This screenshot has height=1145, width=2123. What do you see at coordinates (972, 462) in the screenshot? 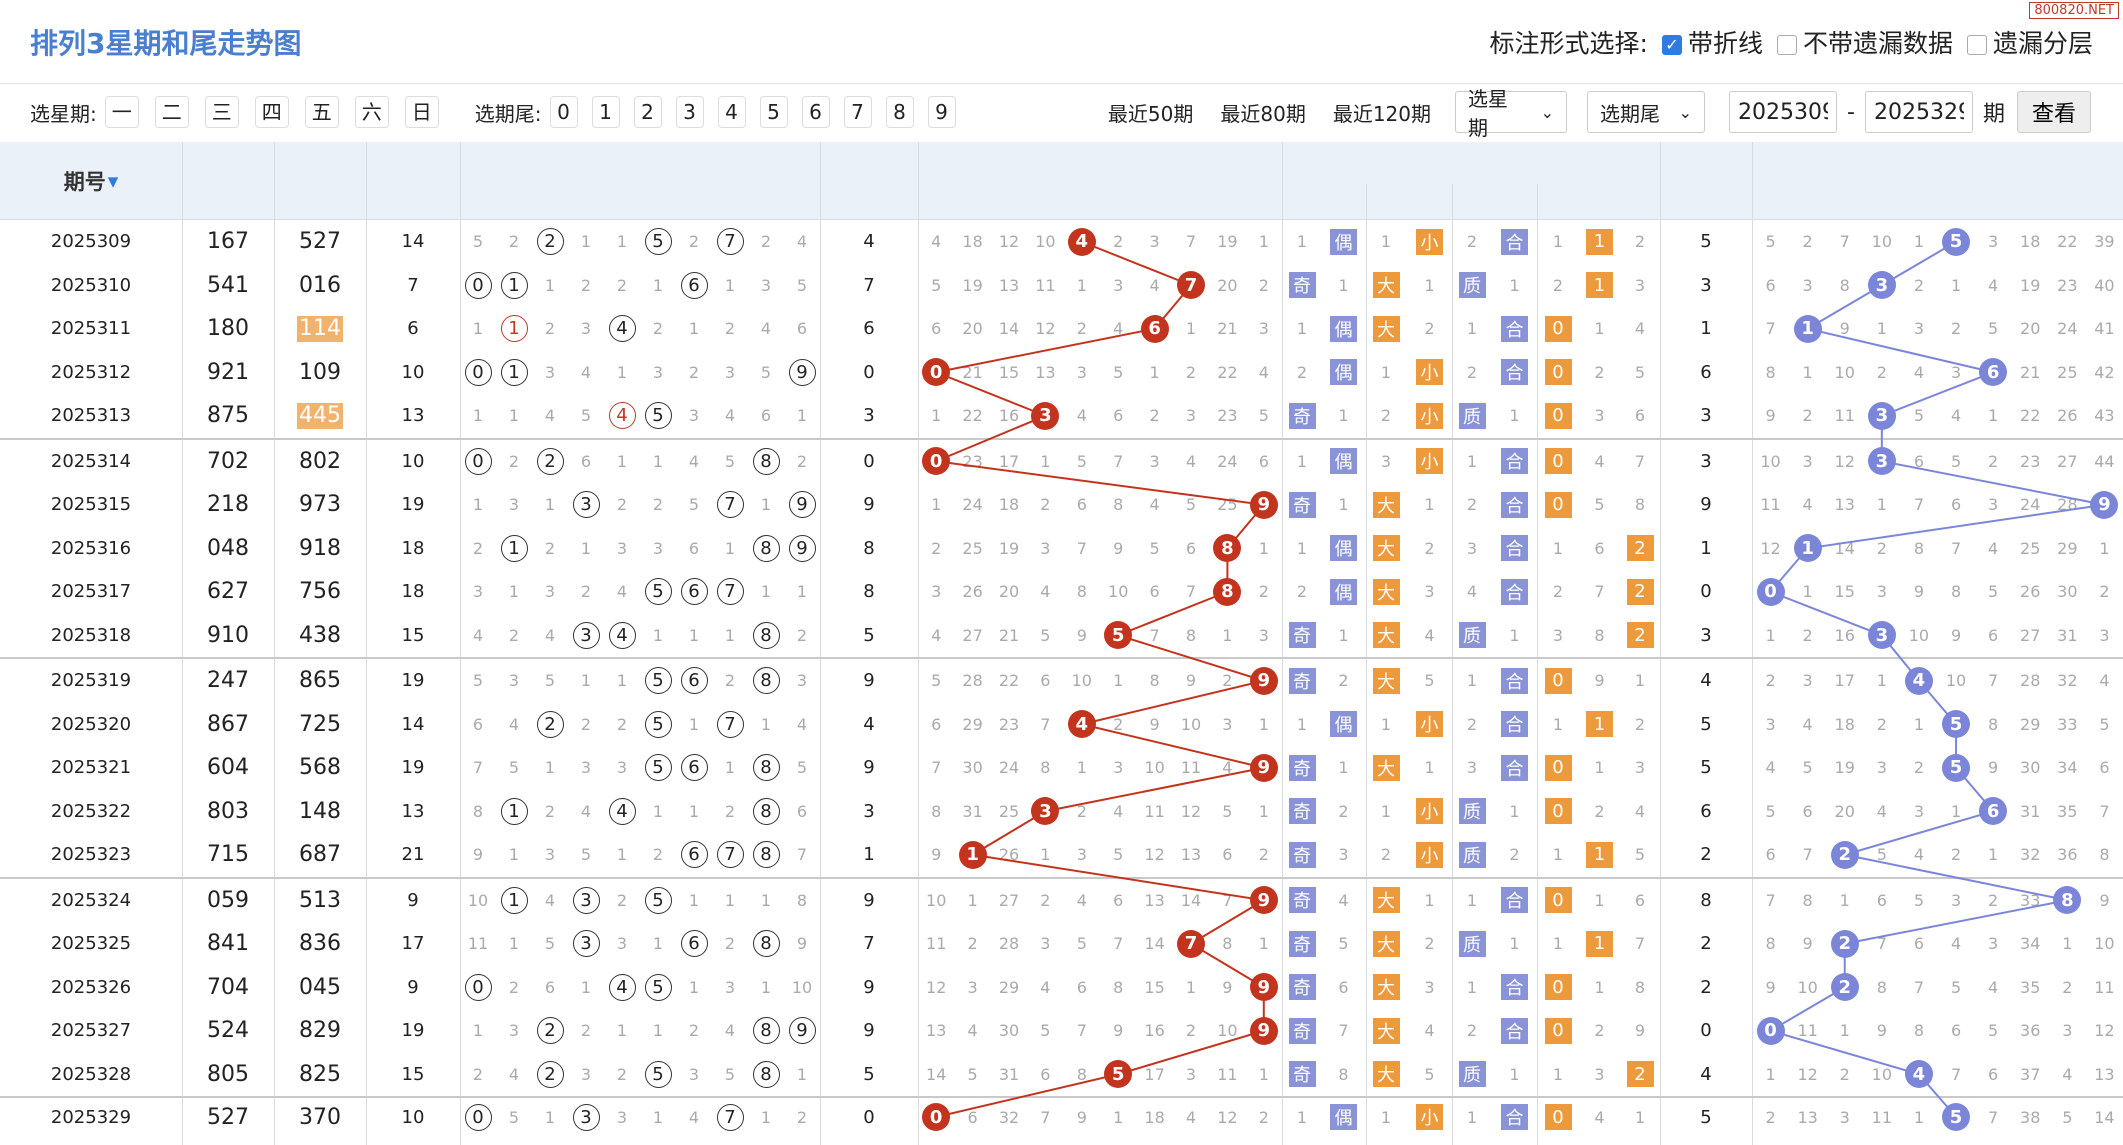
I see `tail-trend-cell: 23` at bounding box center [972, 462].